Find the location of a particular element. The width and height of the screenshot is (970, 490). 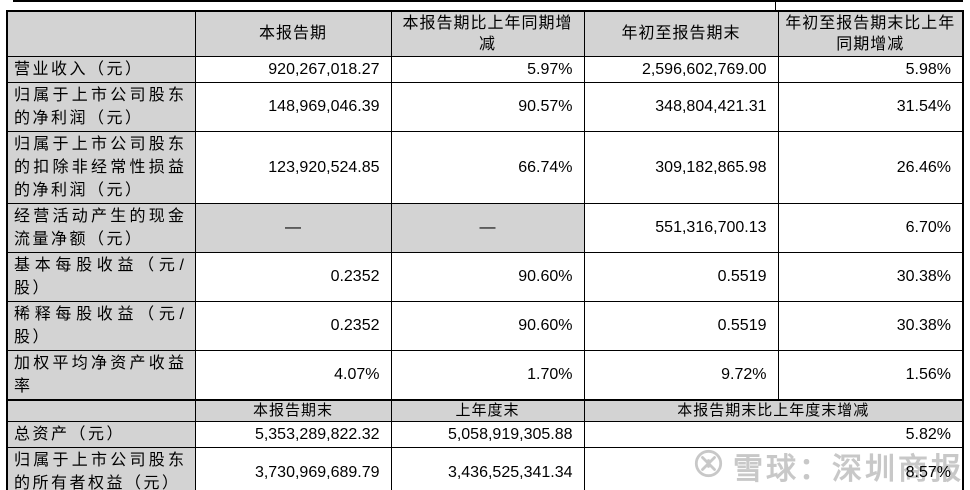

header-current-period-change: 本报告期比上年同期增减 is located at coordinates (487, 33).